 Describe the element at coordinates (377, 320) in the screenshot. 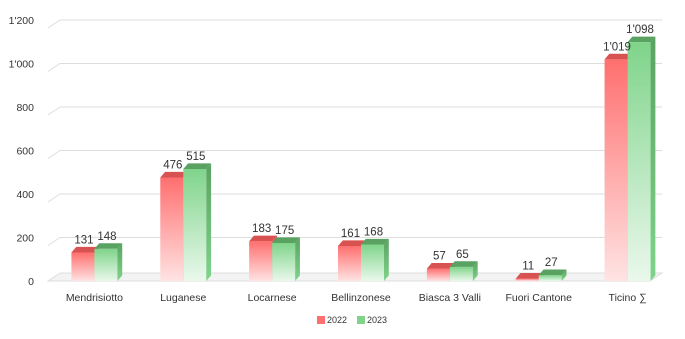

I see `legend-label: 2023` at that location.